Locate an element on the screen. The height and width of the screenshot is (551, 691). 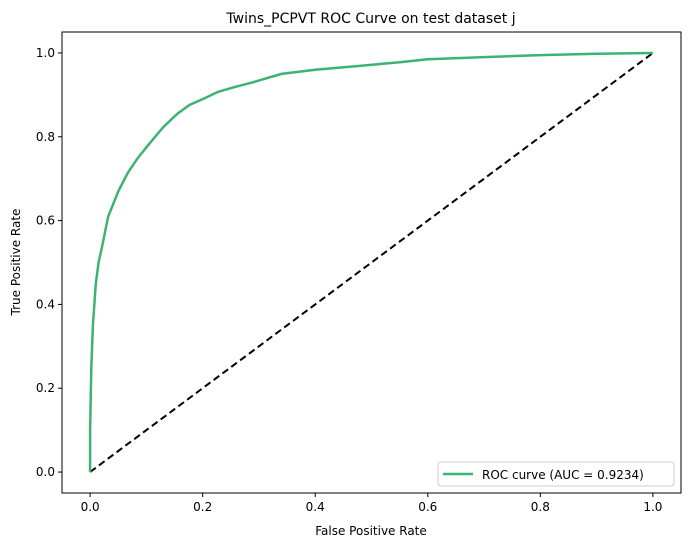
x-tick-label: 0.4 is located at coordinates (315, 507).